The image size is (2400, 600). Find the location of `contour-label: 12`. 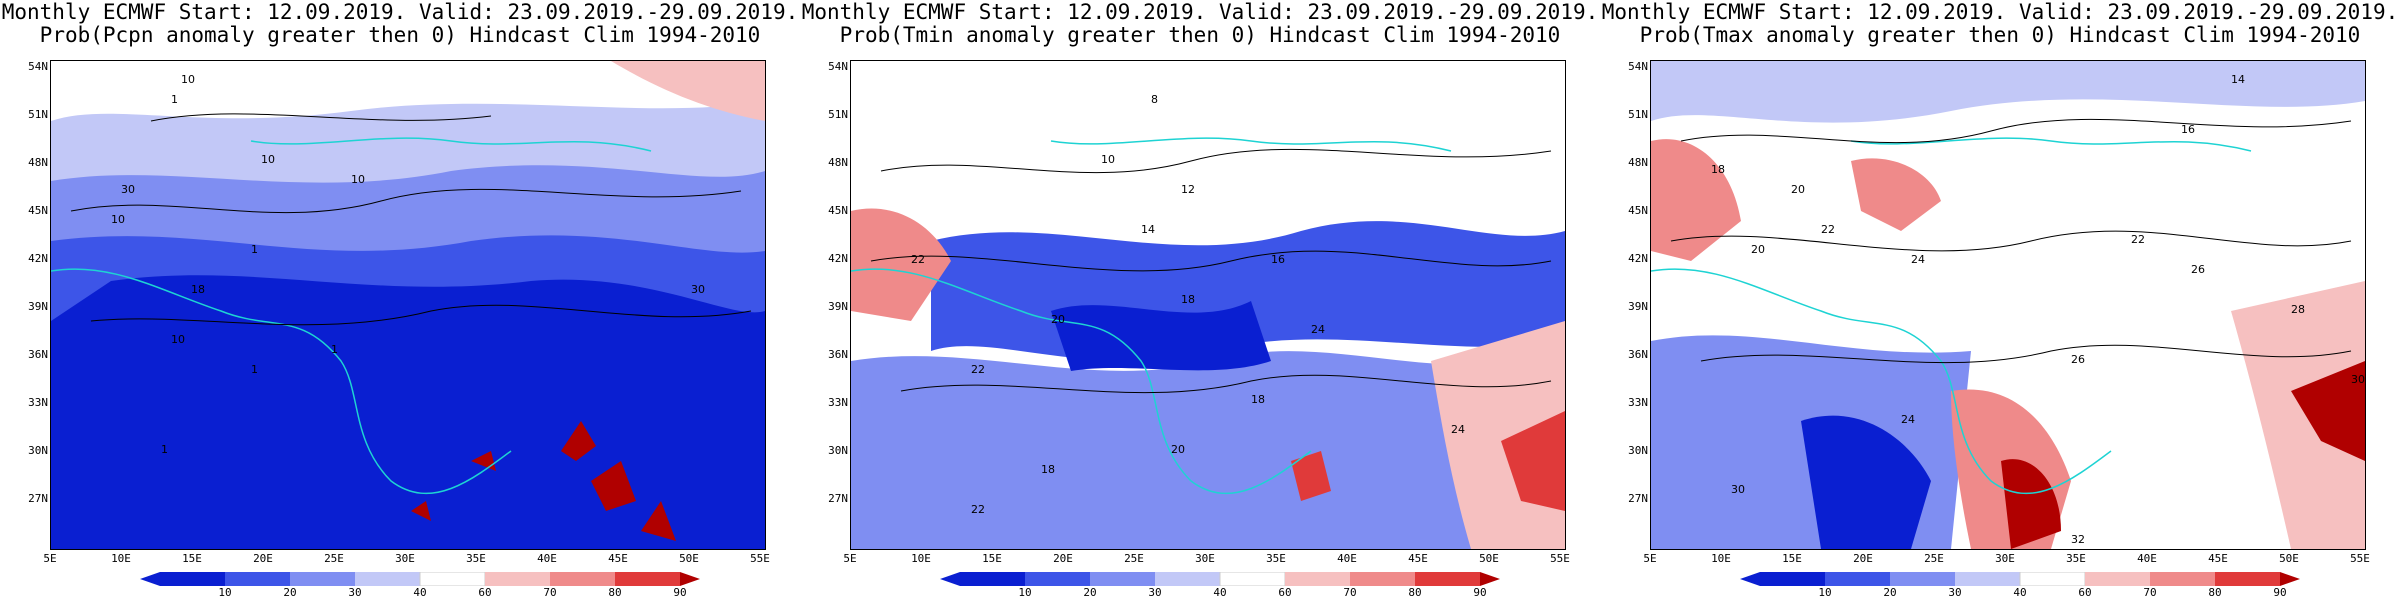

contour-label: 12 is located at coordinates (1188, 189).